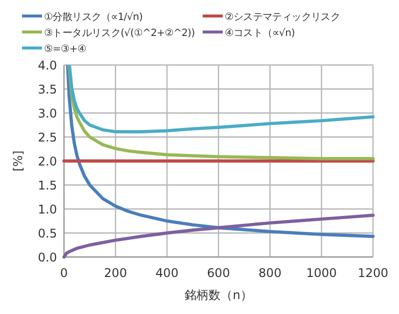 The width and height of the screenshot is (399, 314). Describe the element at coordinates (47, 89) in the screenshot. I see `y-tick-label: 3.5` at that location.